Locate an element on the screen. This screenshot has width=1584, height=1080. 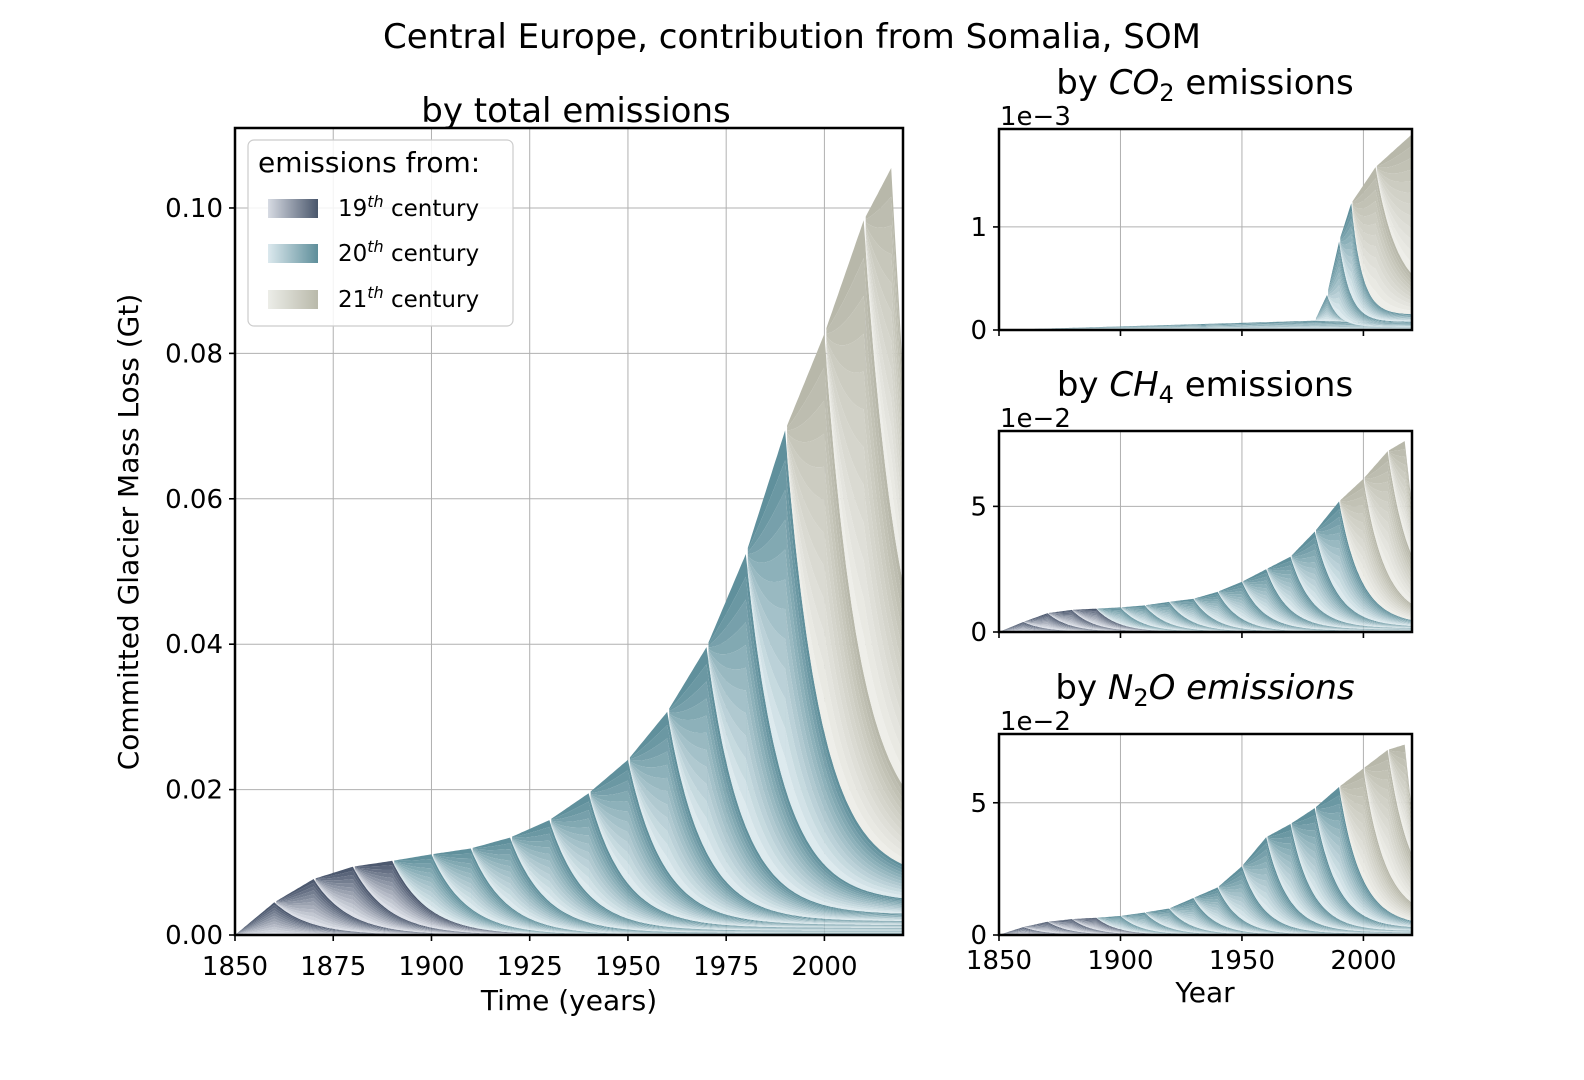
svg-text: 21th century is located at coordinates (408, 298).